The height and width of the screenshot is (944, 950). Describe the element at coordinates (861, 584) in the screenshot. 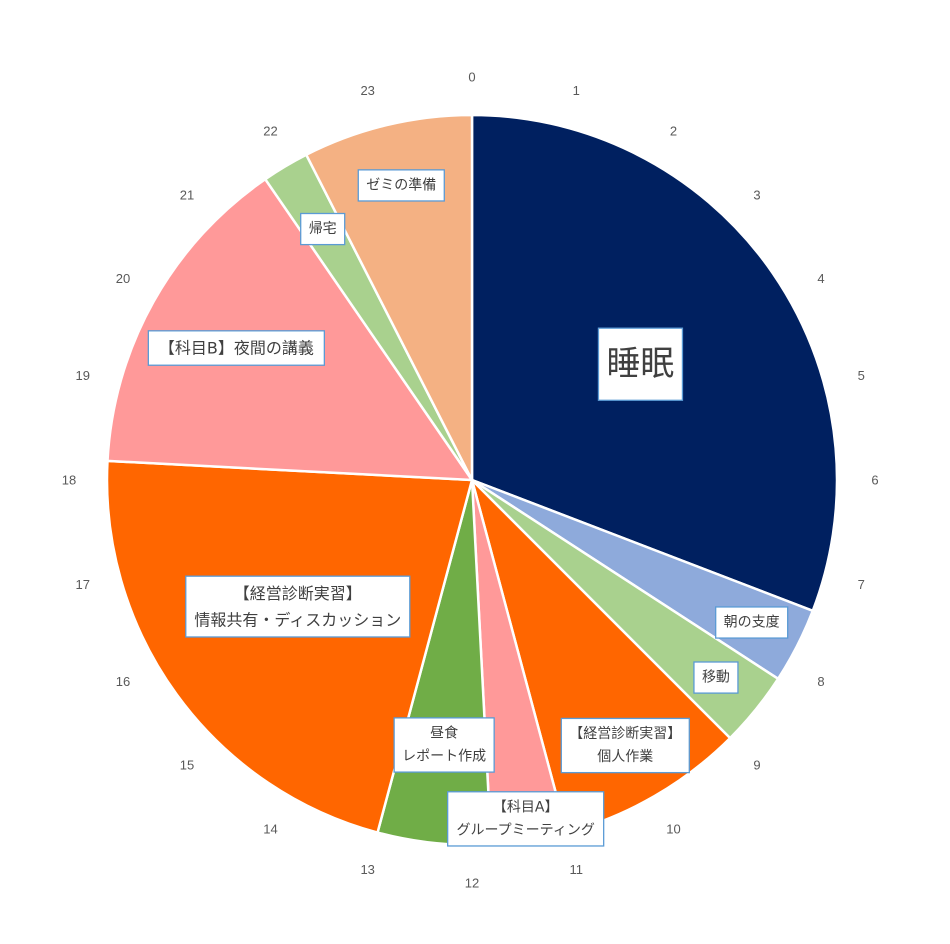

I see `hour-tick-label: 7` at that location.